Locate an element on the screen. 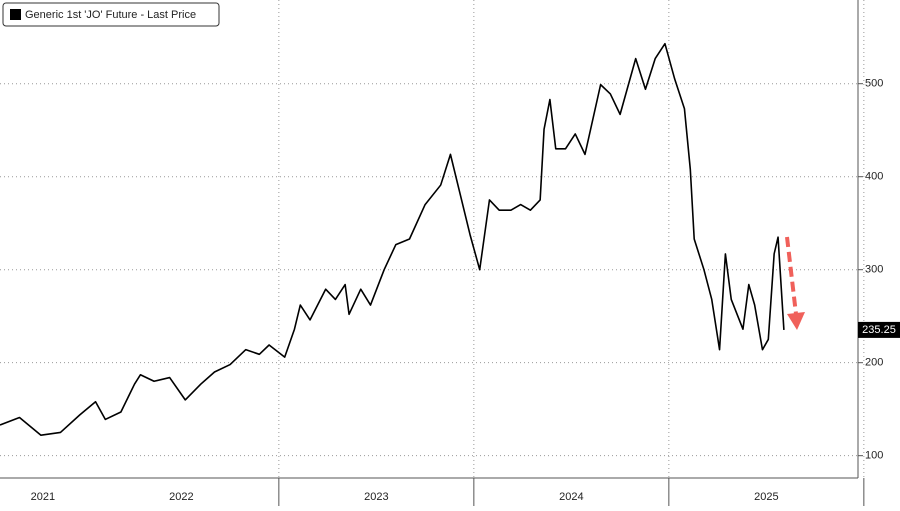 Image resolution: width=900 pixels, height=511 pixels. y-tick-label: 400 is located at coordinates (874, 177).